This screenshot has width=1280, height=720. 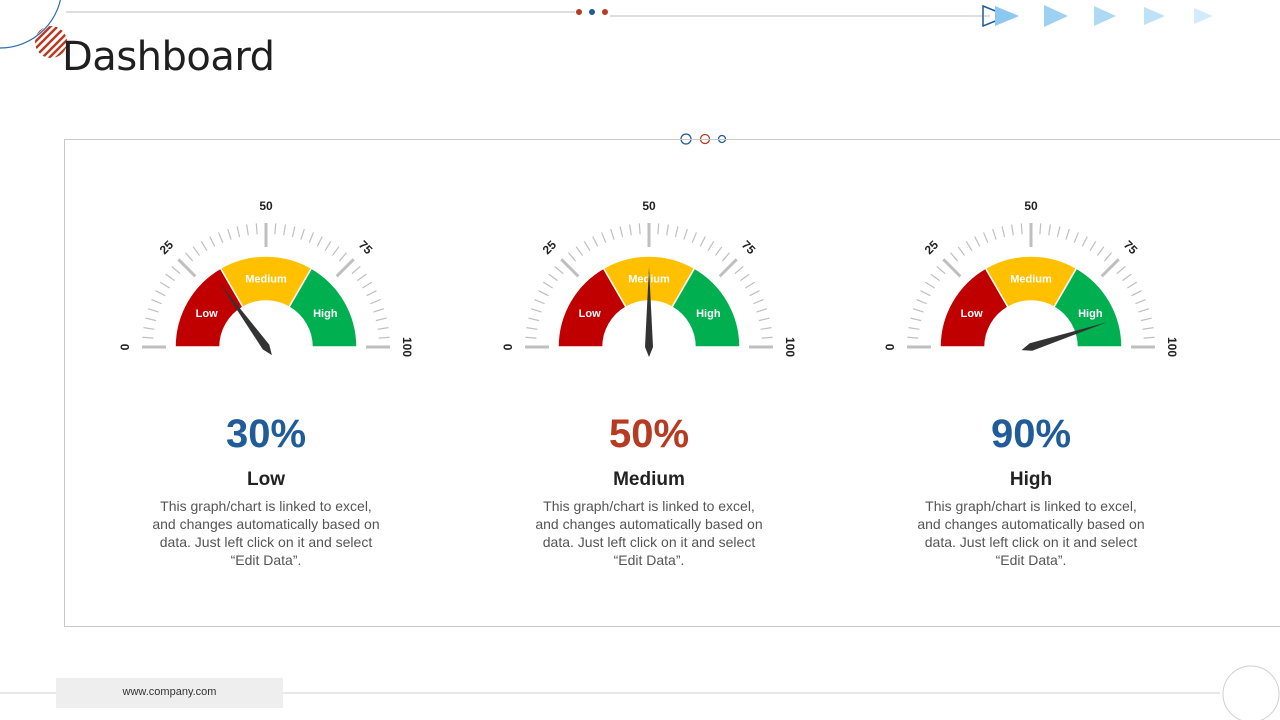 I want to click on gauge-high: Low Medium High 0 25 50 75 100, so click(x=1031, y=277).